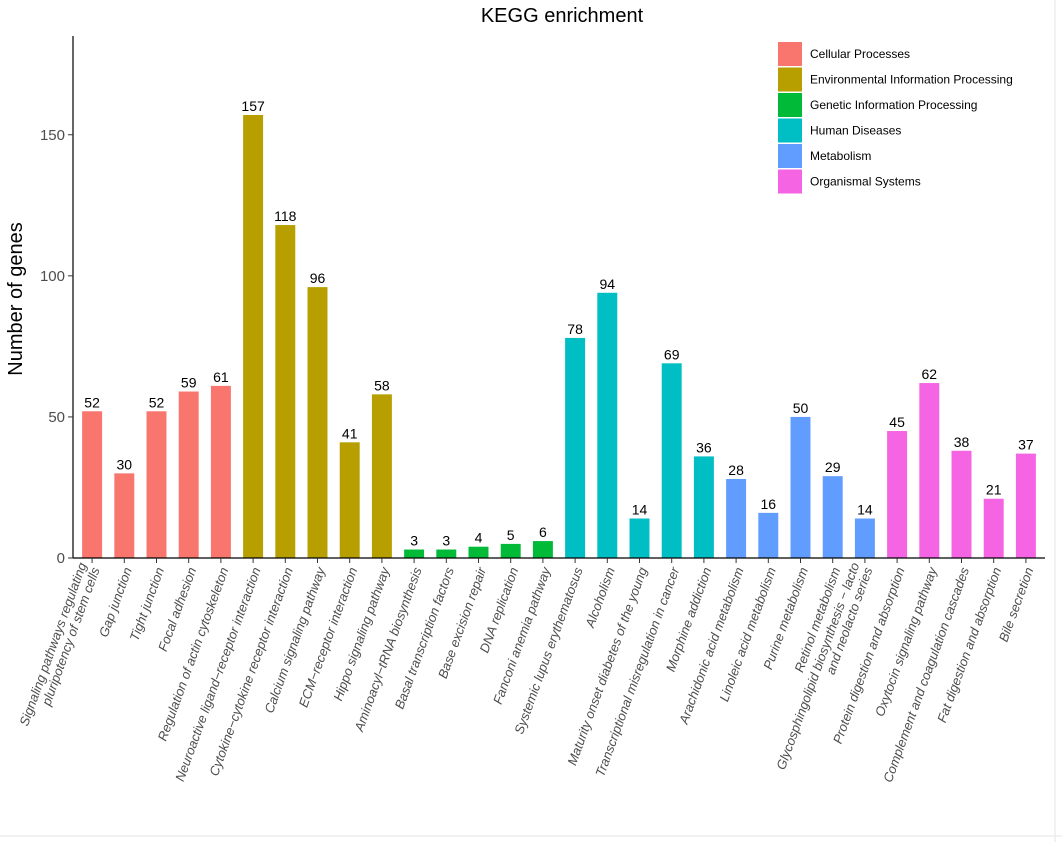 The height and width of the screenshot is (842, 1062). I want to click on bar-value-label: 28, so click(736, 470).